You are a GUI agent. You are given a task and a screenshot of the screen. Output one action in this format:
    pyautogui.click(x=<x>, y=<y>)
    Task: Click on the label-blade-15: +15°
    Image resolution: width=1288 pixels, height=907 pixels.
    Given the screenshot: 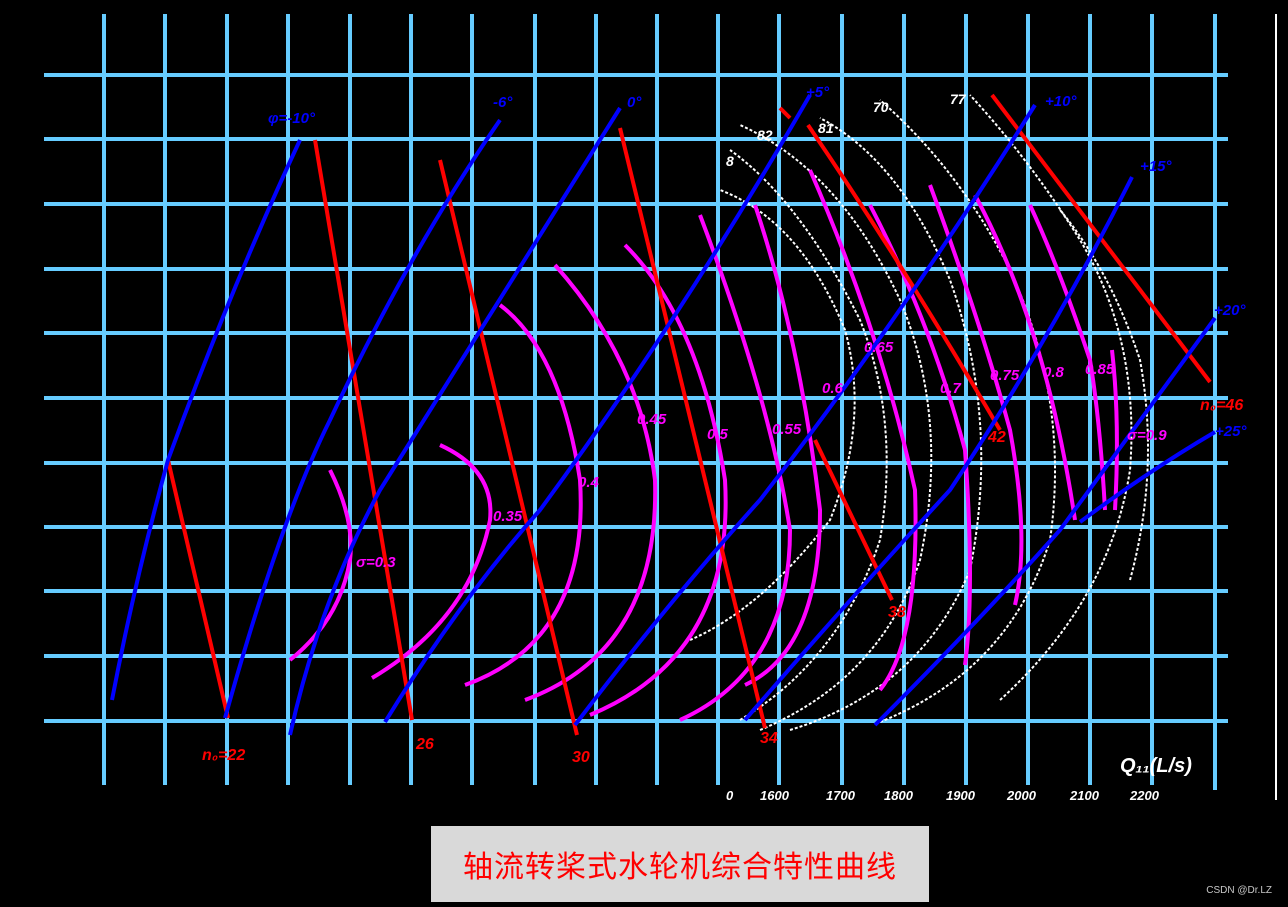 What is the action you would take?
    pyautogui.click(x=1156, y=166)
    